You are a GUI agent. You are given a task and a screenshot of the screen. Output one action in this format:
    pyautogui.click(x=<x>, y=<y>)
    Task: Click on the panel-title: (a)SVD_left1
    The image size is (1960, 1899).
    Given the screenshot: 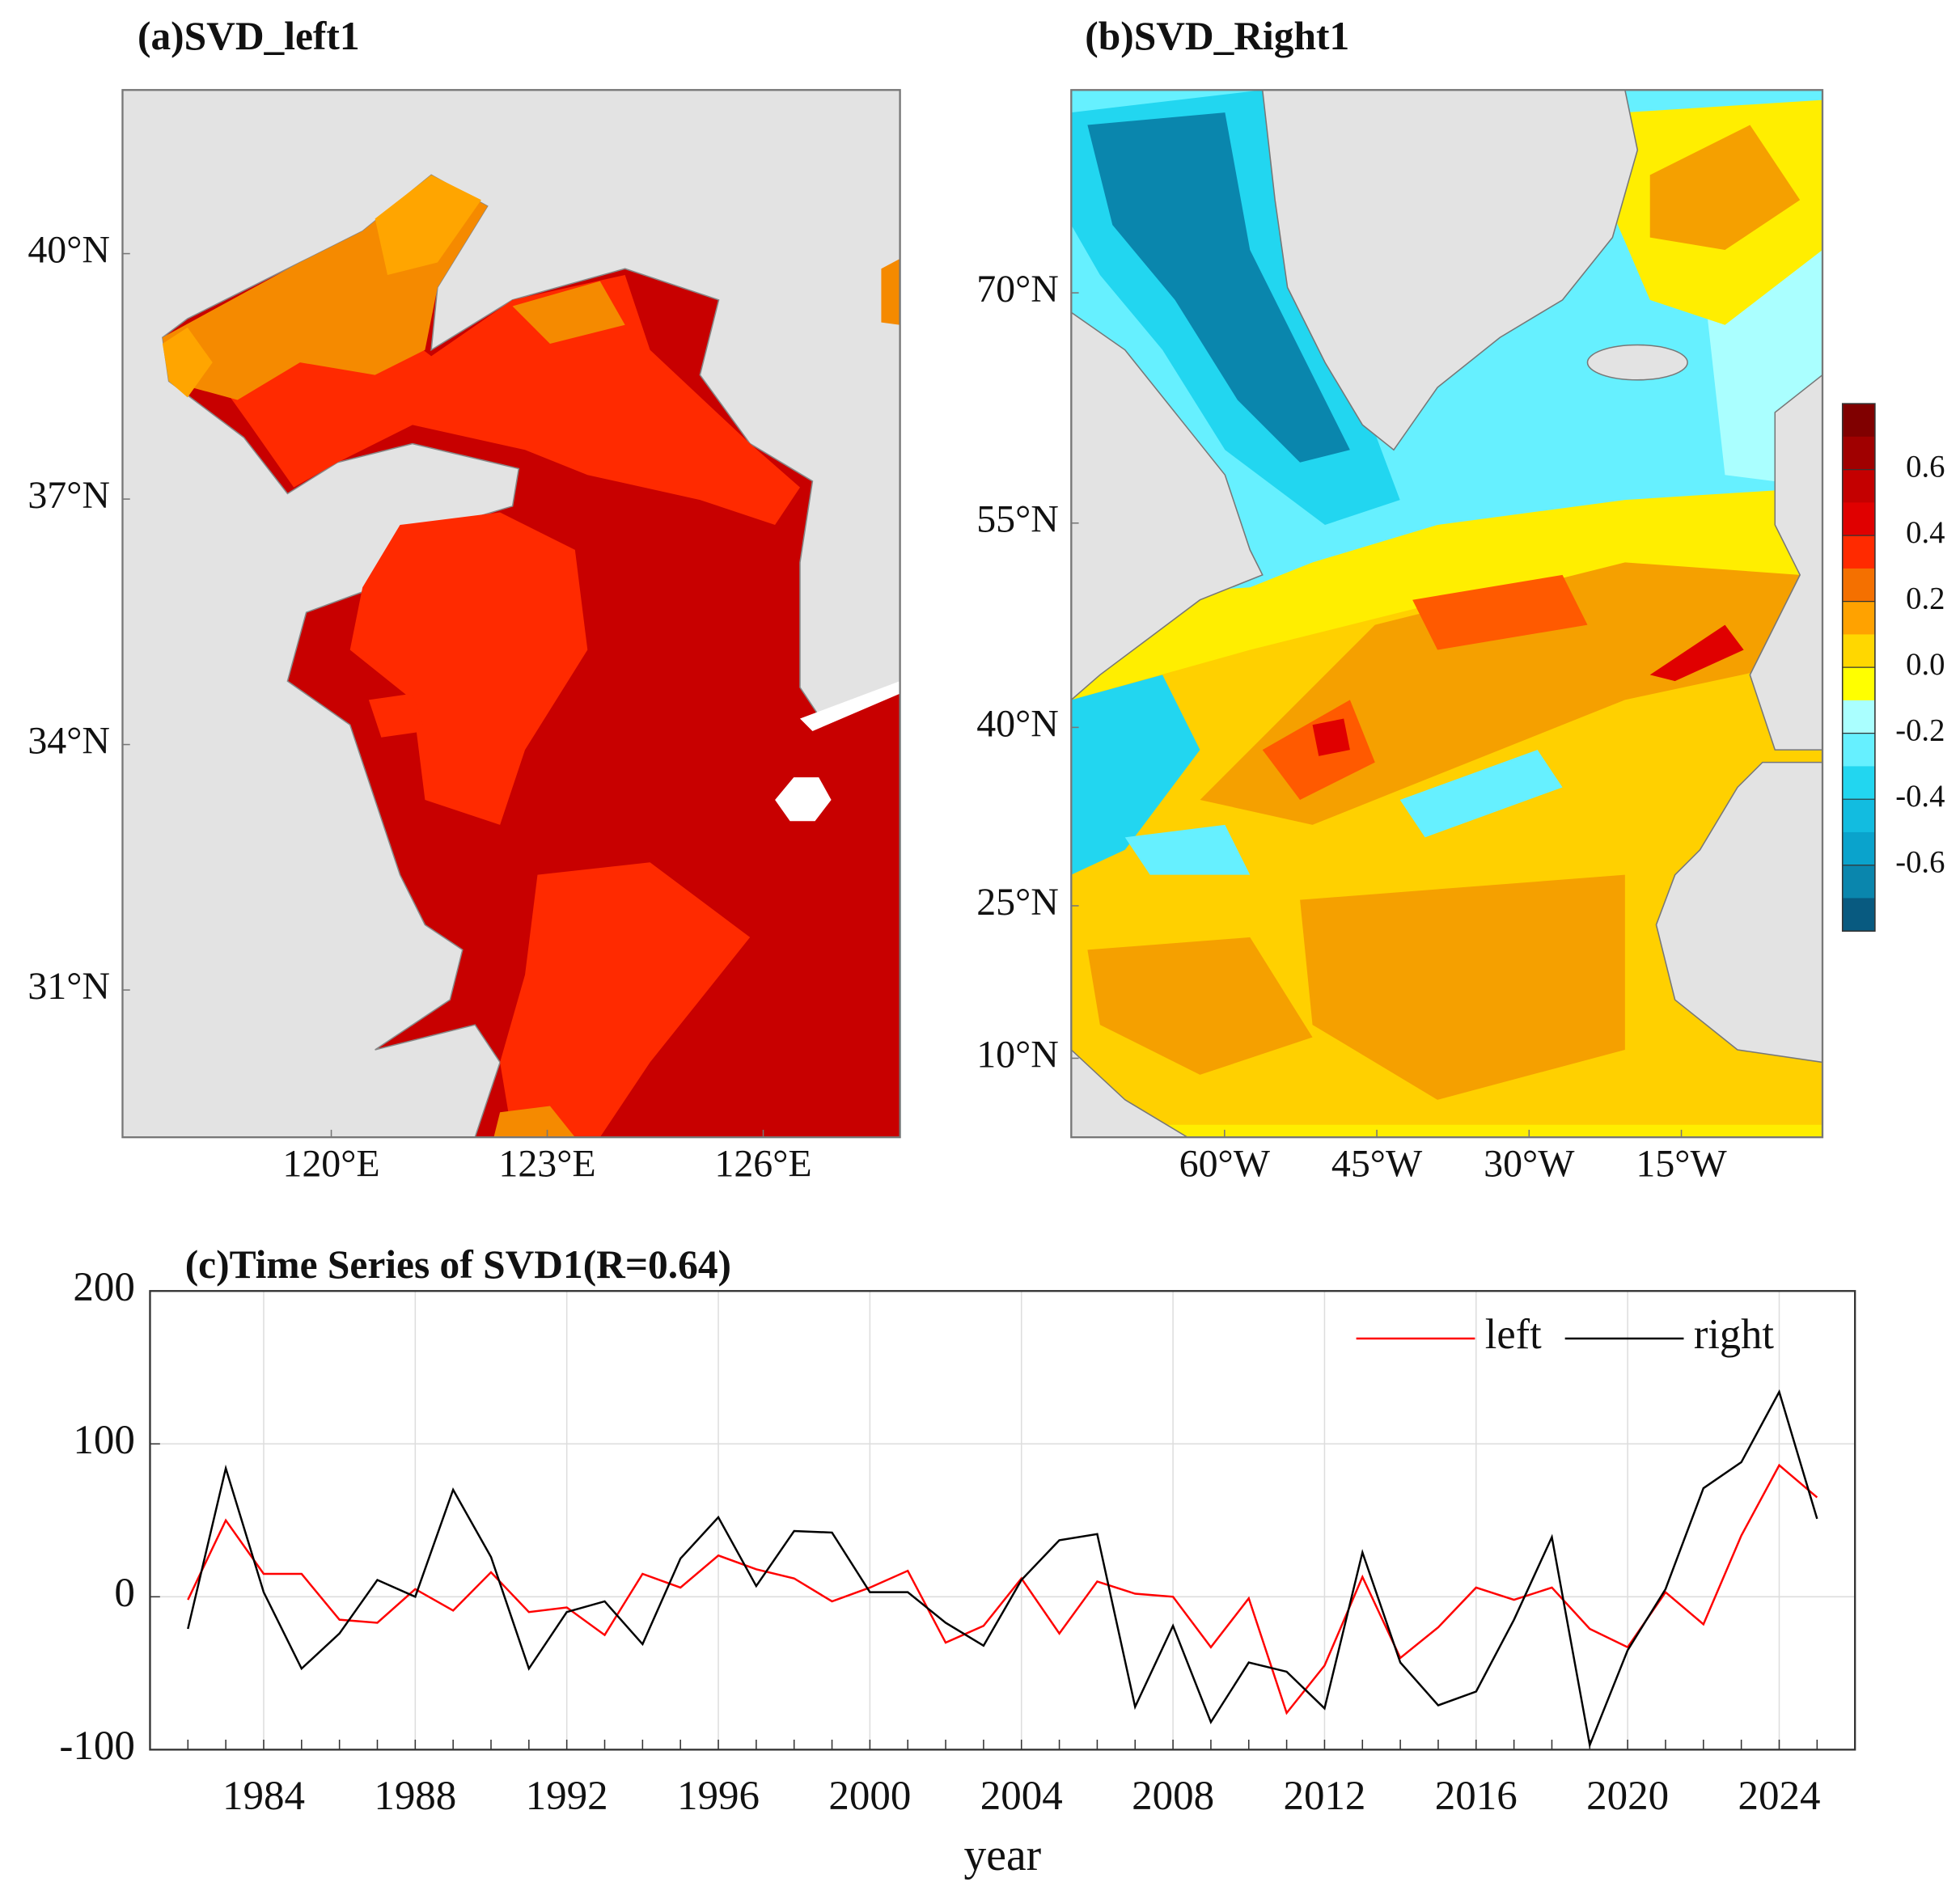 What is the action you would take?
    pyautogui.click(x=249, y=36)
    